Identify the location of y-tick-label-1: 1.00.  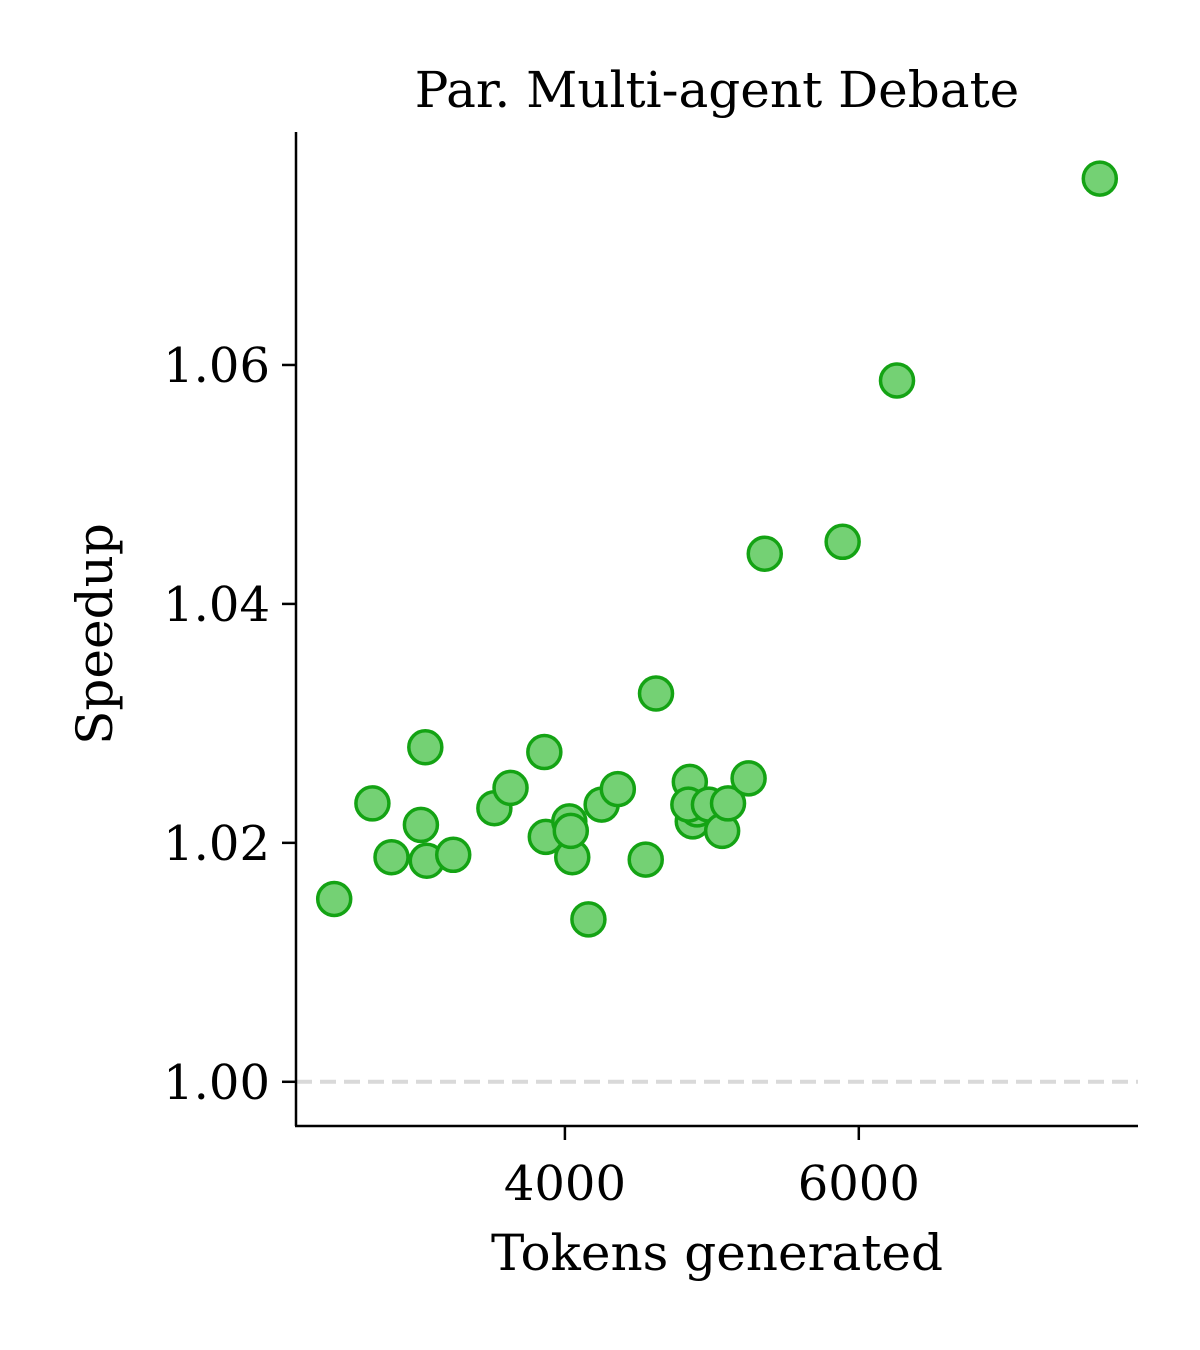
(216, 1083).